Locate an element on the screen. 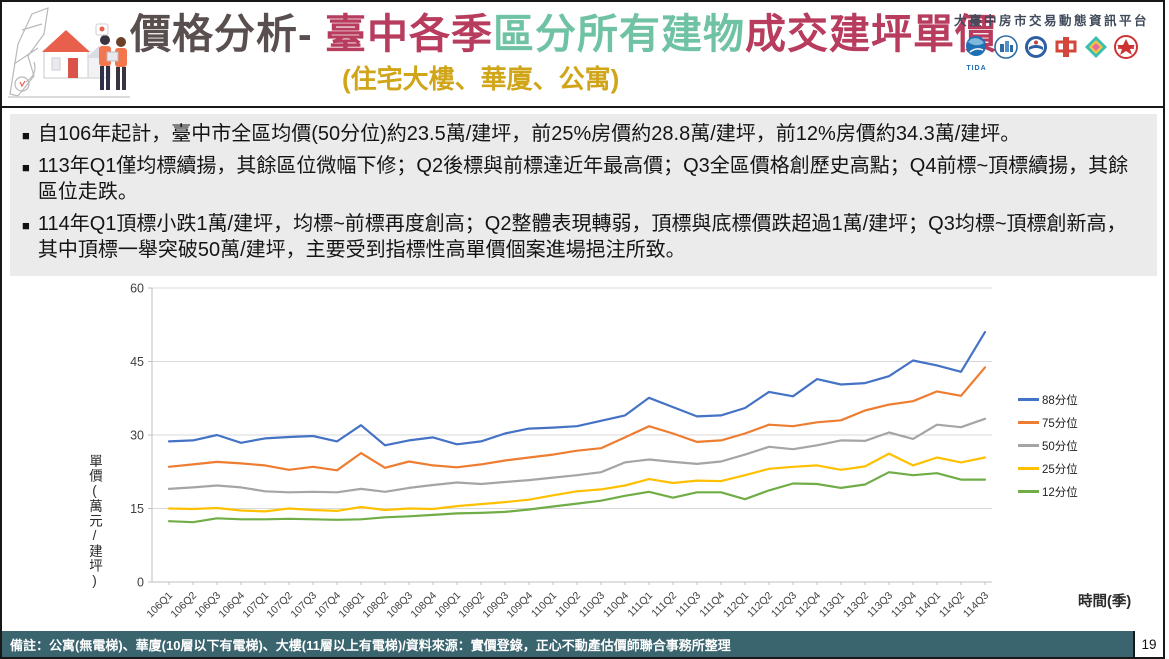 The width and height of the screenshot is (1169, 659). y-tick-label: 30 is located at coordinates (137, 436).